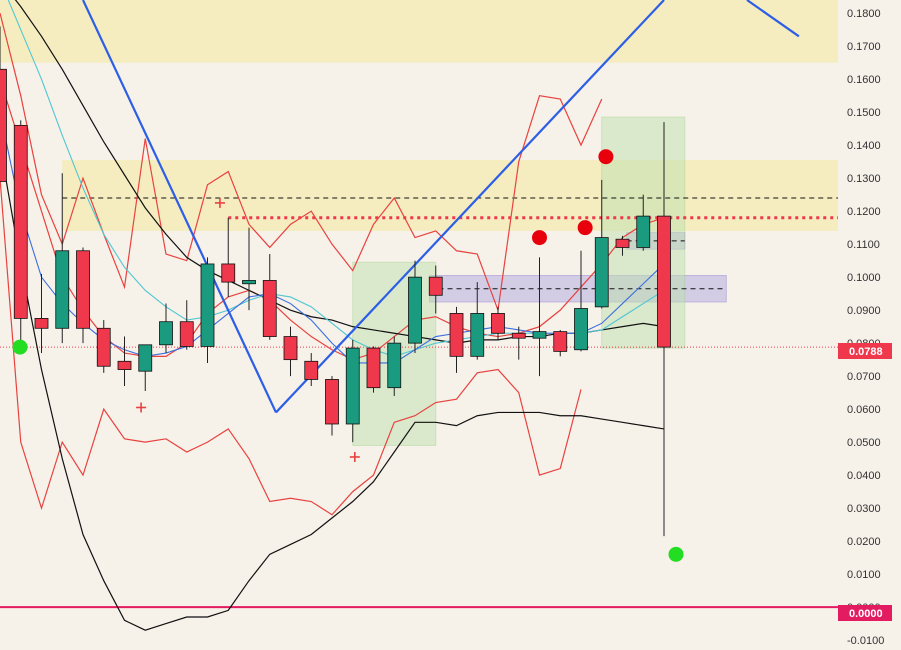  What do you see at coordinates (864, 410) in the screenshot?
I see `y-tick-label: 0.0600` at bounding box center [864, 410].